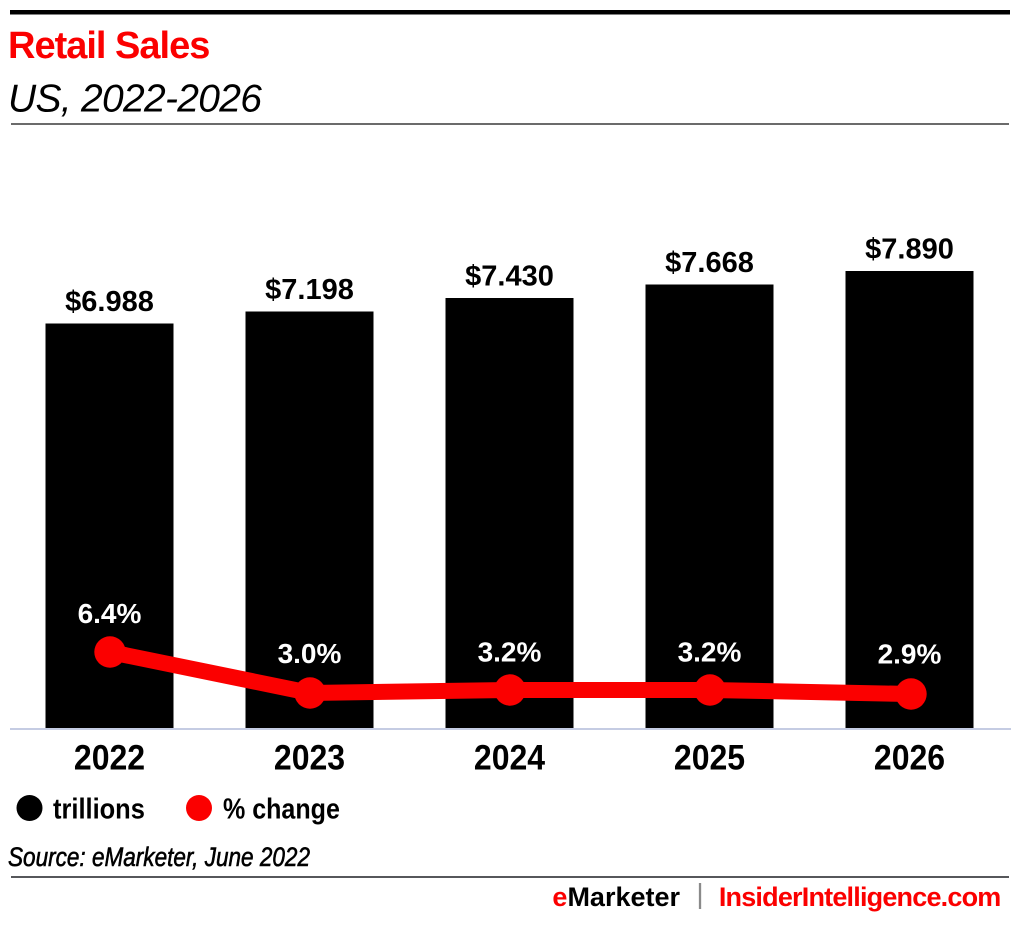  What do you see at coordinates (135, 99) in the screenshot?
I see `svg-text: US, 2022-2026` at bounding box center [135, 99].